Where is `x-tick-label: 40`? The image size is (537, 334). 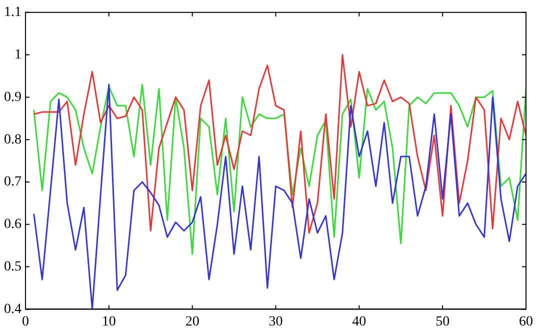 x-tick-label: 40 is located at coordinates (359, 322).